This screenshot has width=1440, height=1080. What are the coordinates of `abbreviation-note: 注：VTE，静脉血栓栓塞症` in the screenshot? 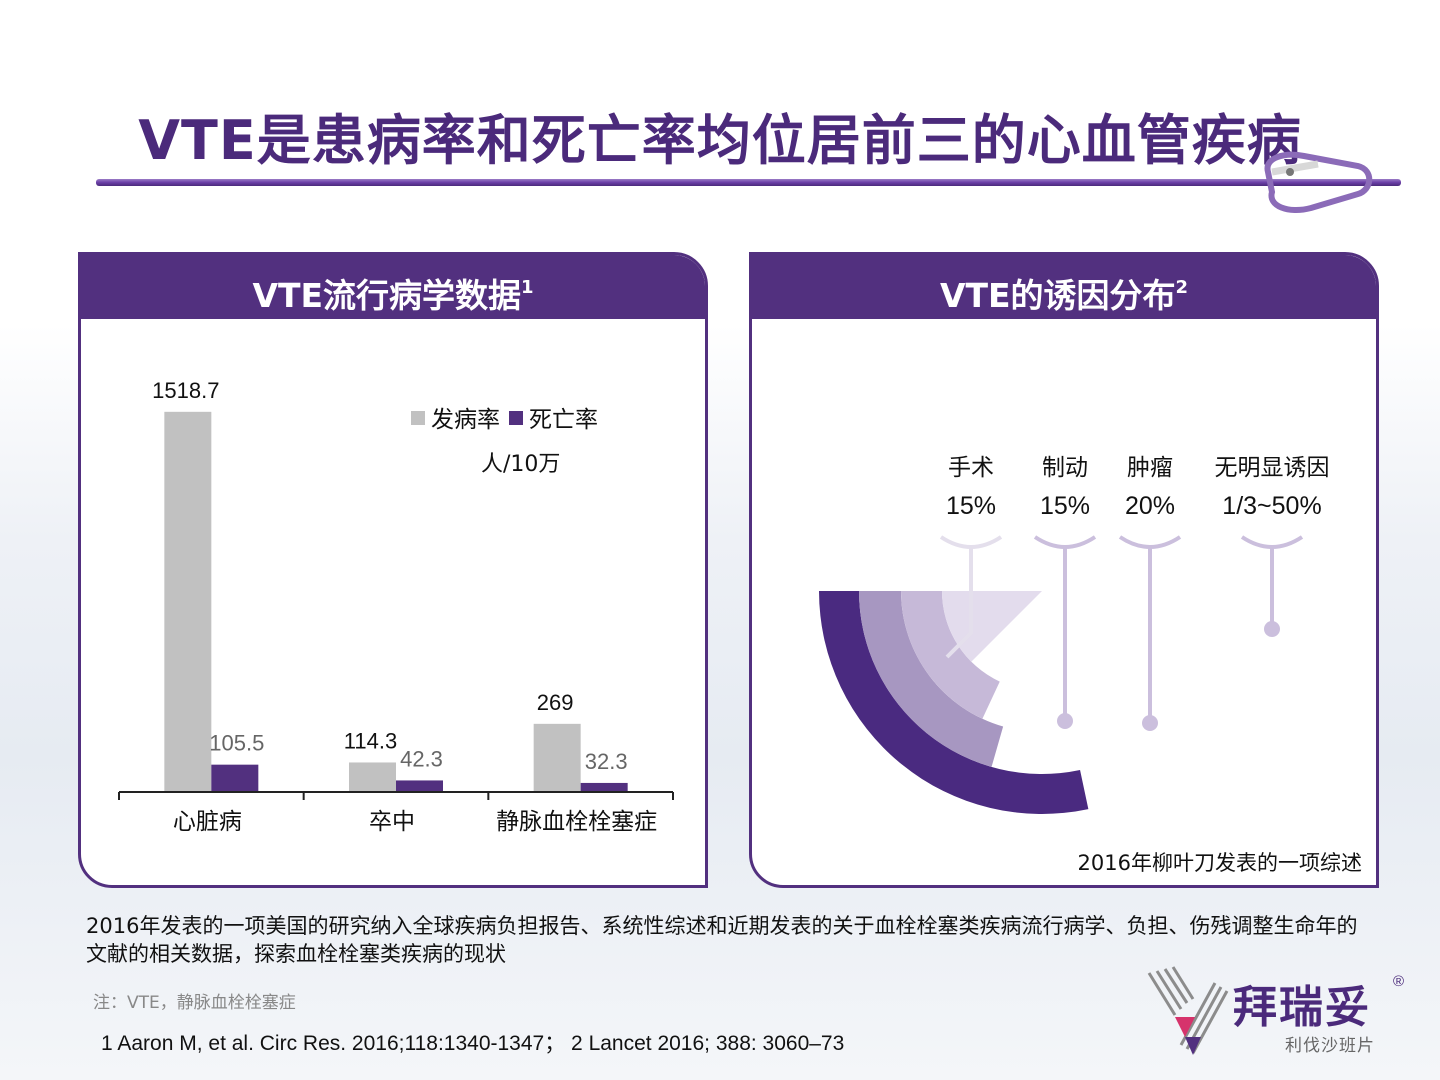 It's located at (194, 1003).